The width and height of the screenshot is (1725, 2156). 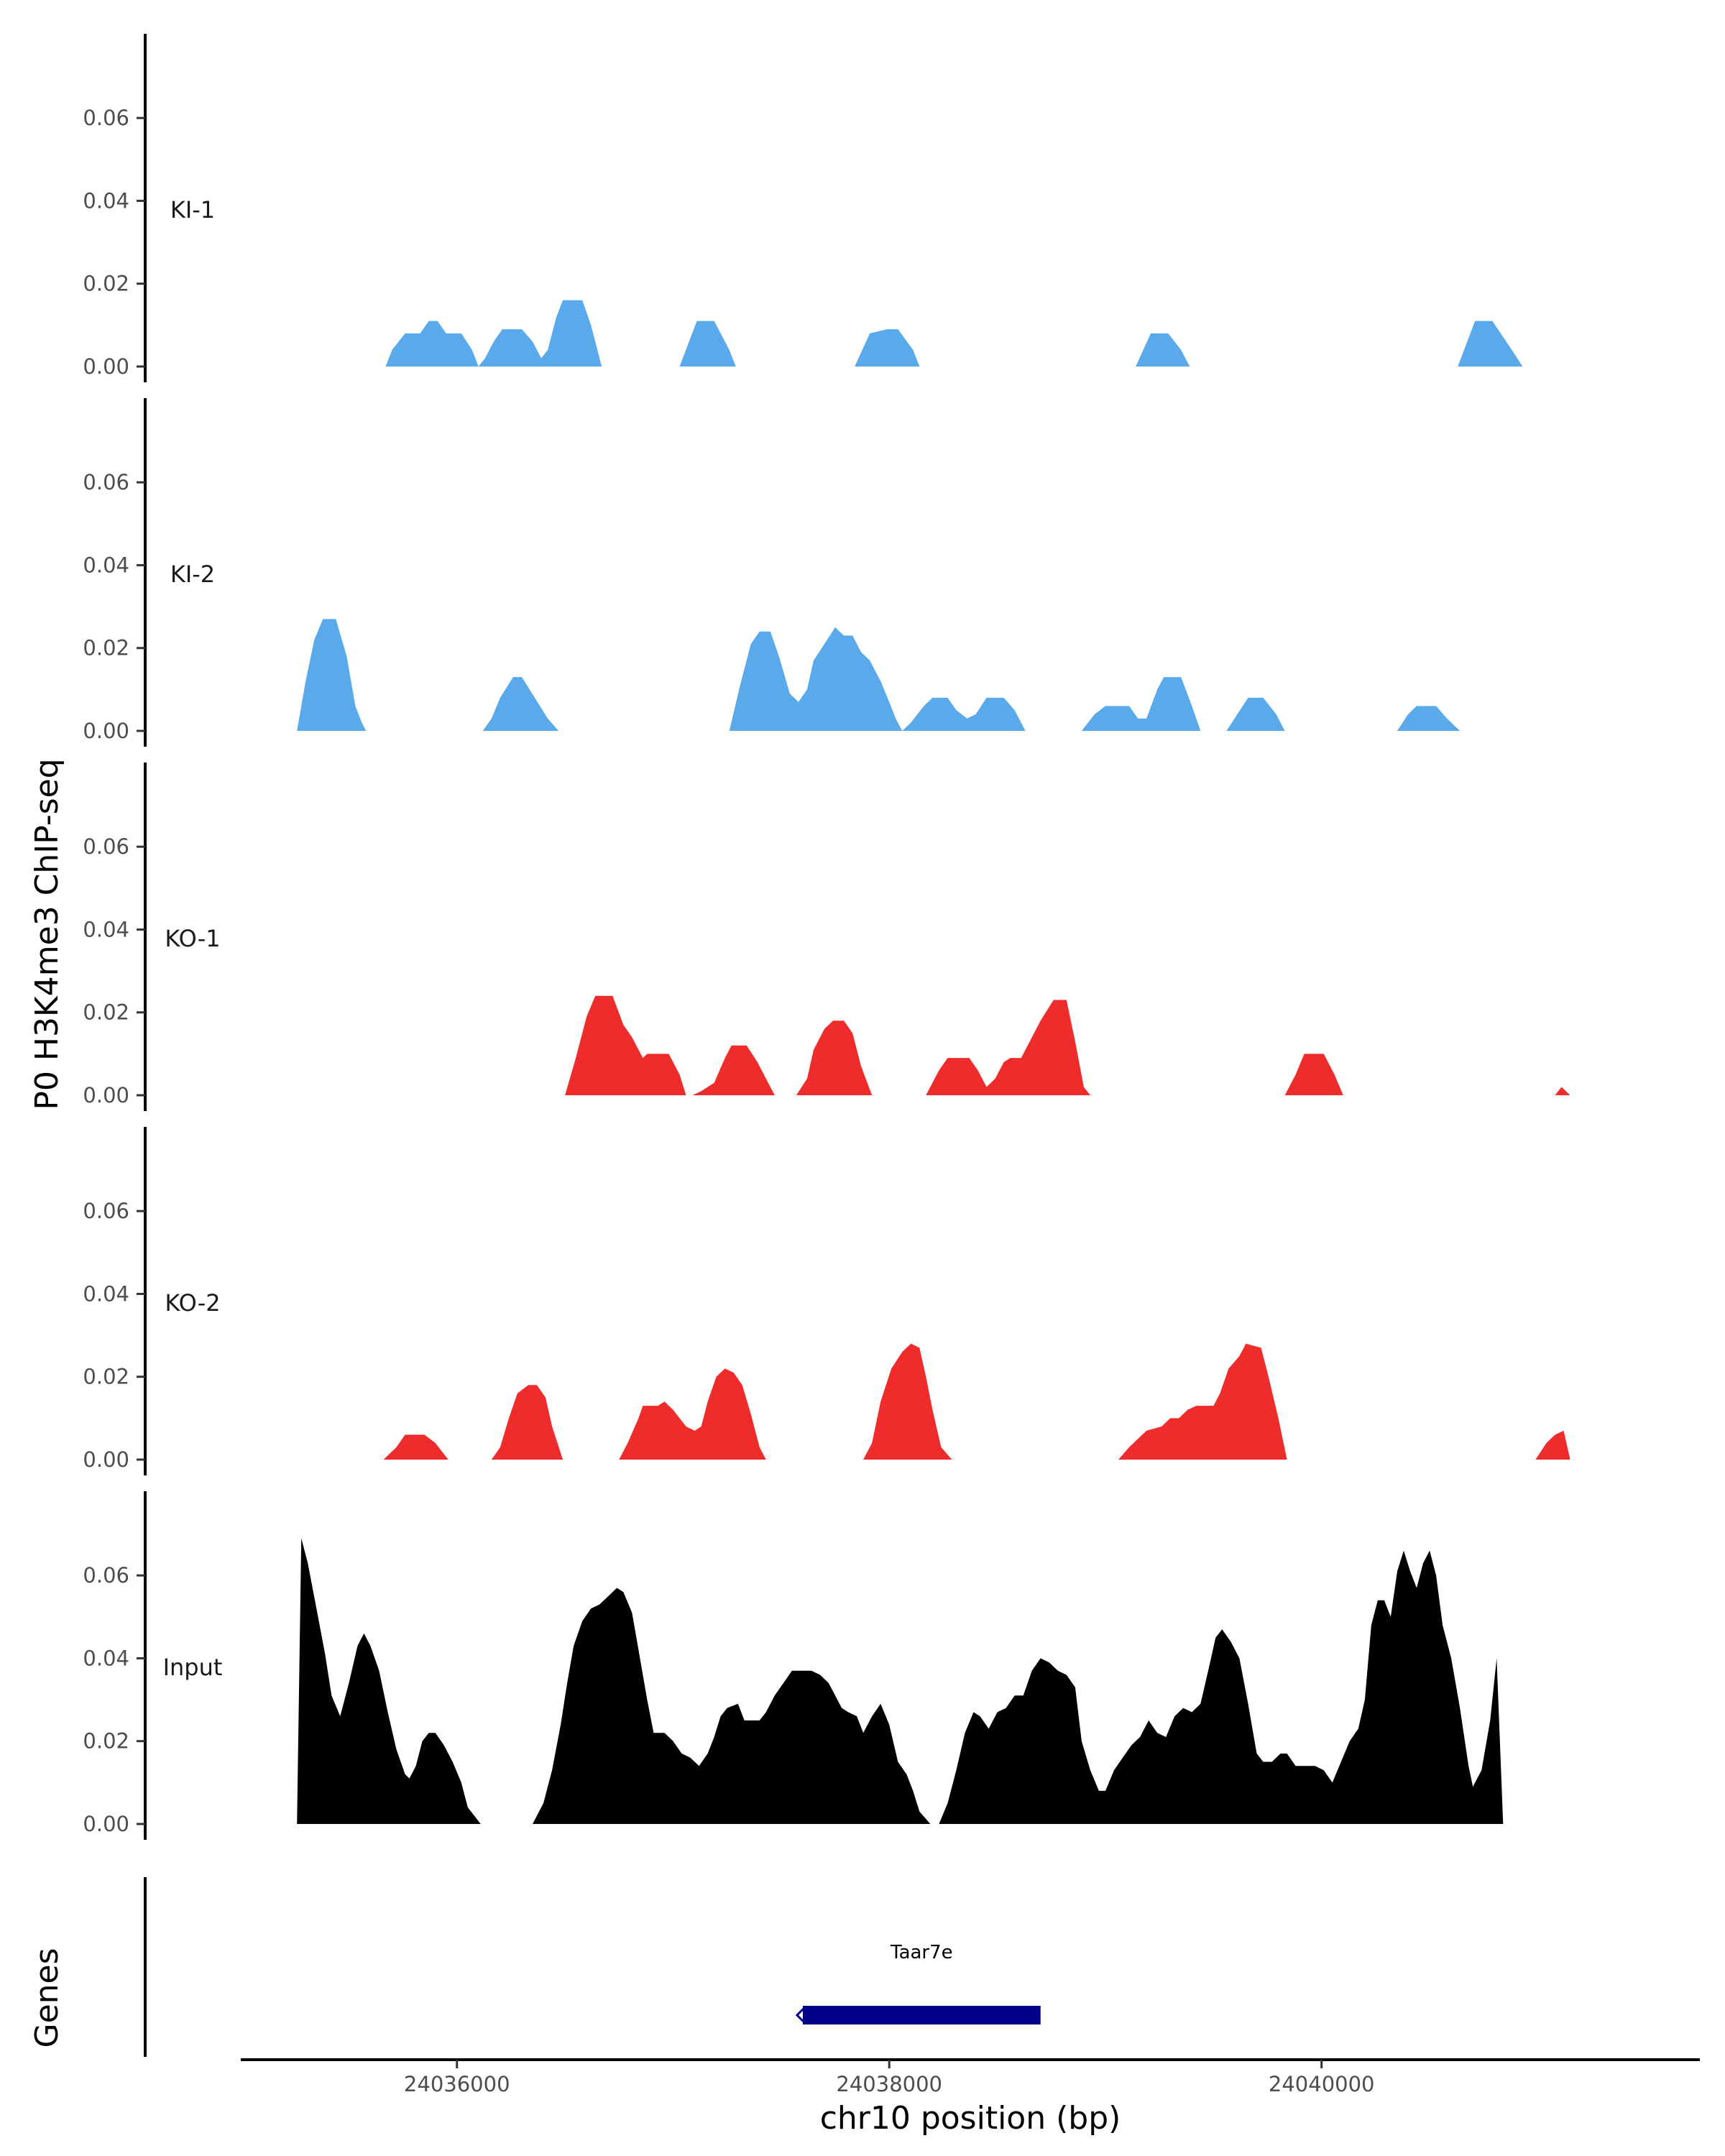 I want to click on x-axis-title: chr10 position (bp), so click(x=970, y=2118).